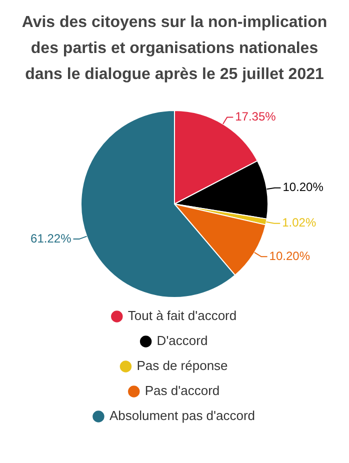 The image size is (349, 463). I want to click on data-label: 1.02%, so click(299, 223).